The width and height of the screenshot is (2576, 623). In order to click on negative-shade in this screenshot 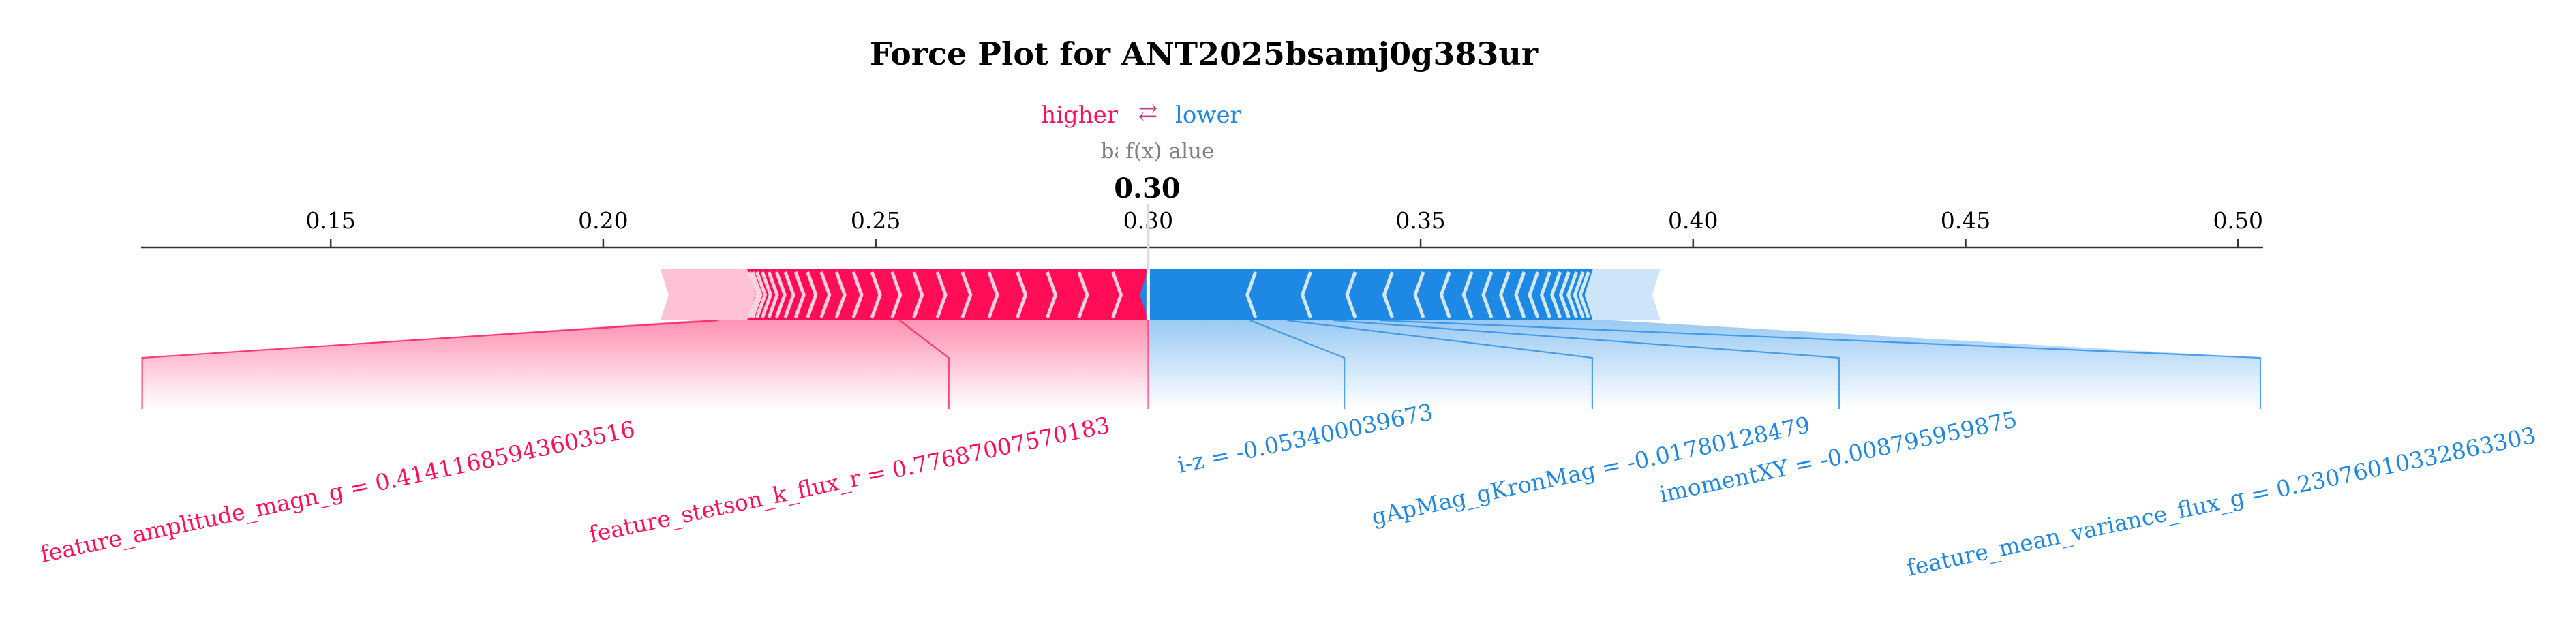, I will do `click(1705, 364)`.